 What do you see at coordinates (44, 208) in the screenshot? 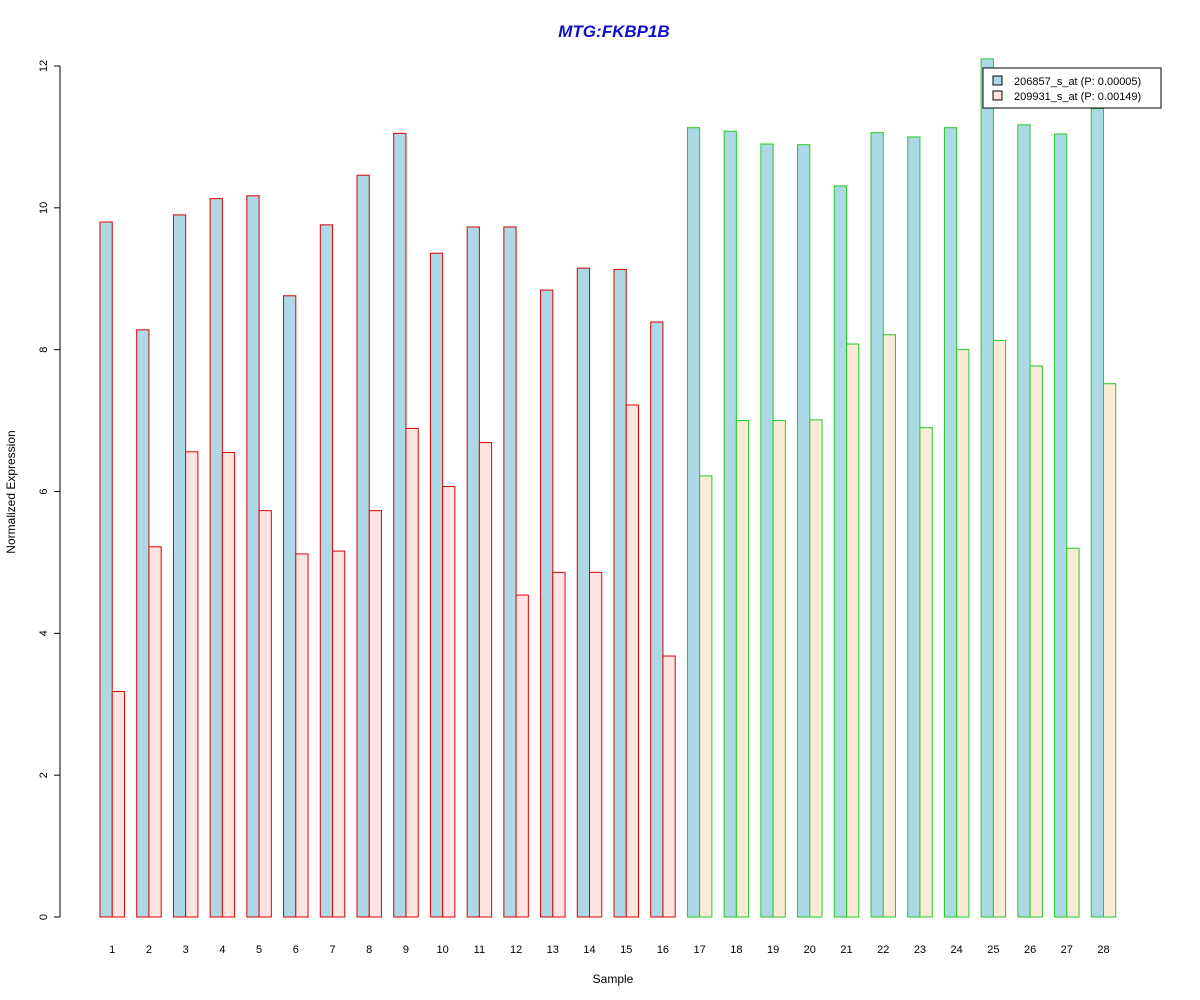
I see `y-tick-label: 10` at bounding box center [44, 208].